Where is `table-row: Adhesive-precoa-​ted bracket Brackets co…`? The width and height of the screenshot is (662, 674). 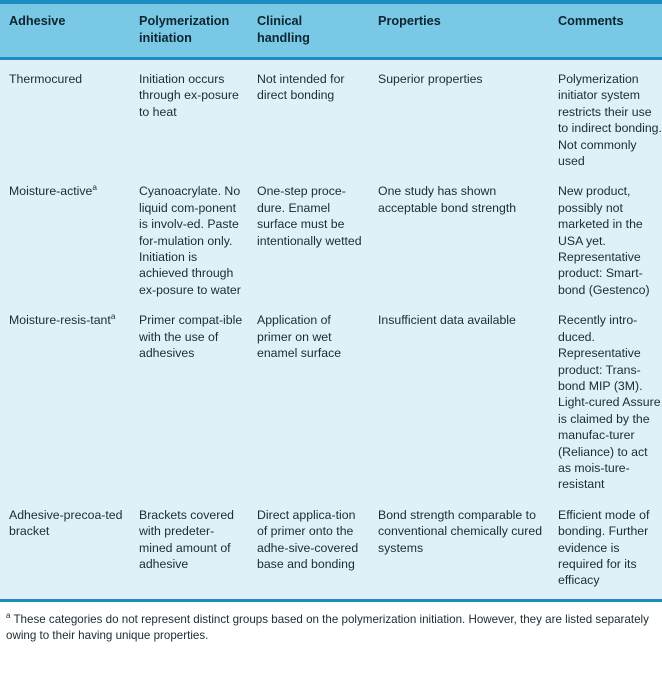
table-row: Adhesive-precoa-​ted bracket Brackets co… is located at coordinates (331, 548).